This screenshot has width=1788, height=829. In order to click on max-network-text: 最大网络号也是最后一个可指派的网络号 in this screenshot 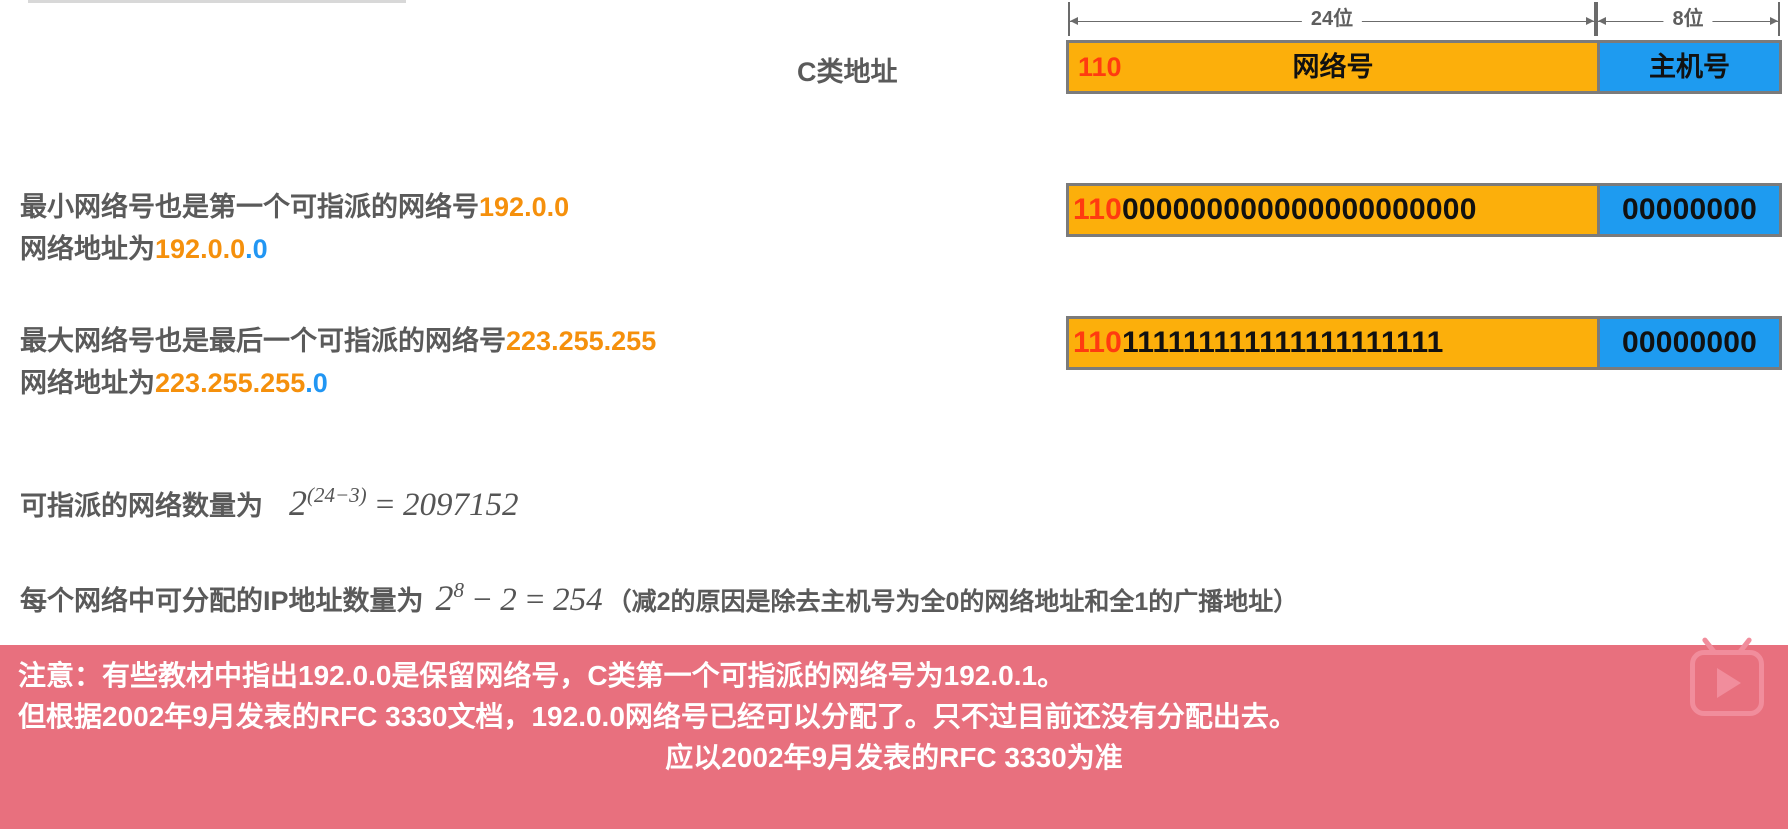, I will do `click(263, 341)`.